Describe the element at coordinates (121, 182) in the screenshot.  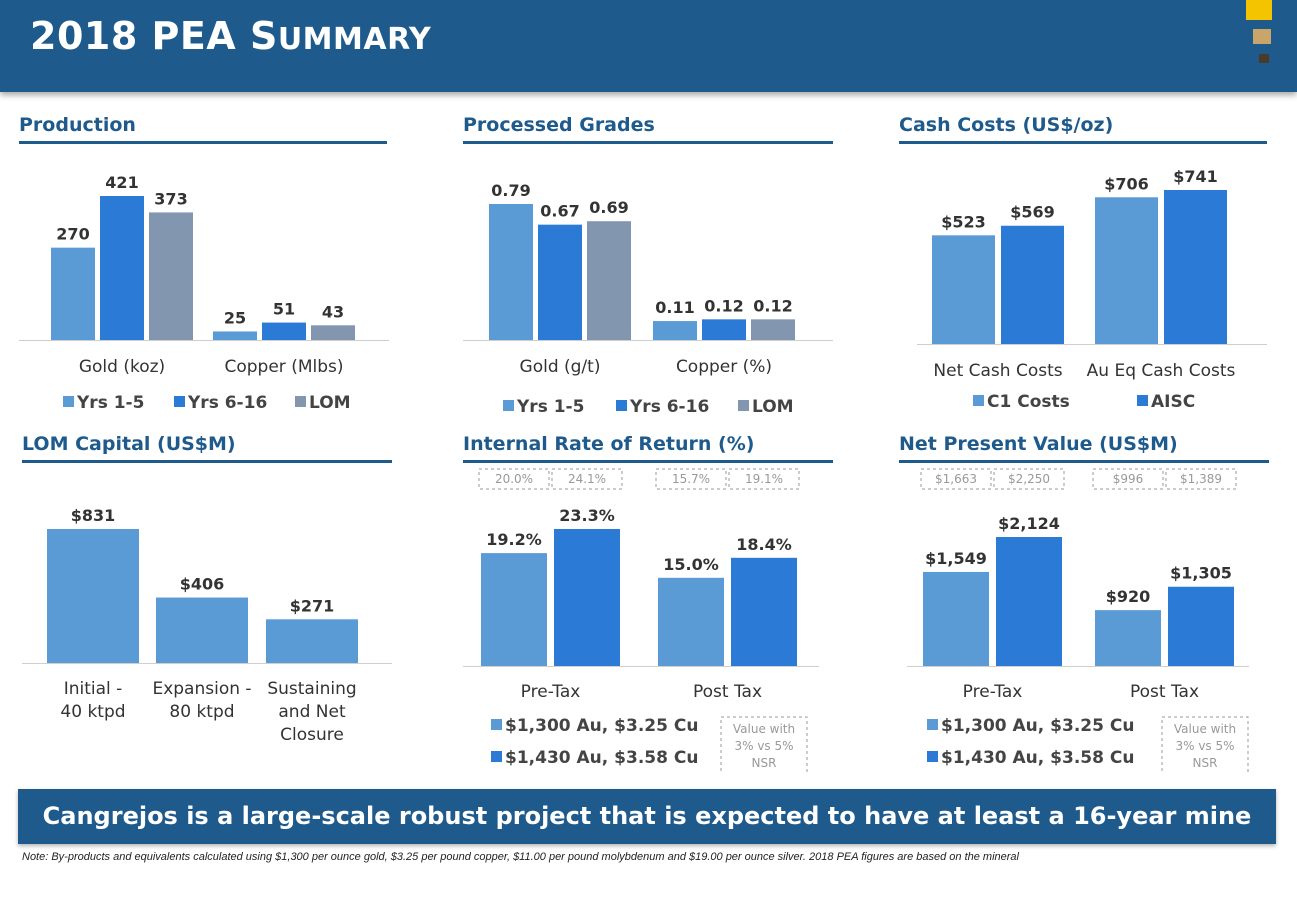
I see `data-label: 421` at that location.